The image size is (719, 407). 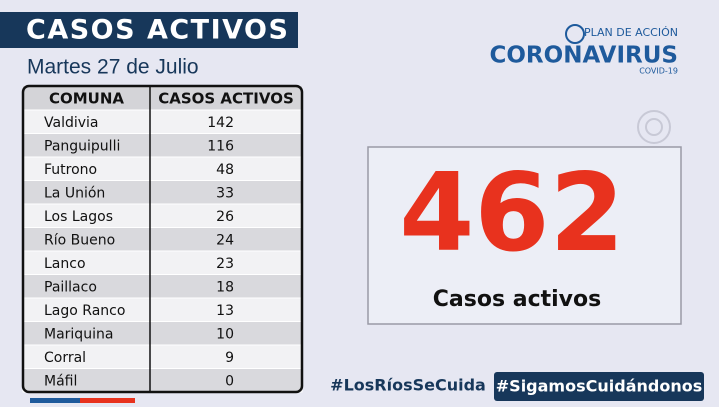 What do you see at coordinates (65, 264) in the screenshot?
I see `cell: Lanco` at bounding box center [65, 264].